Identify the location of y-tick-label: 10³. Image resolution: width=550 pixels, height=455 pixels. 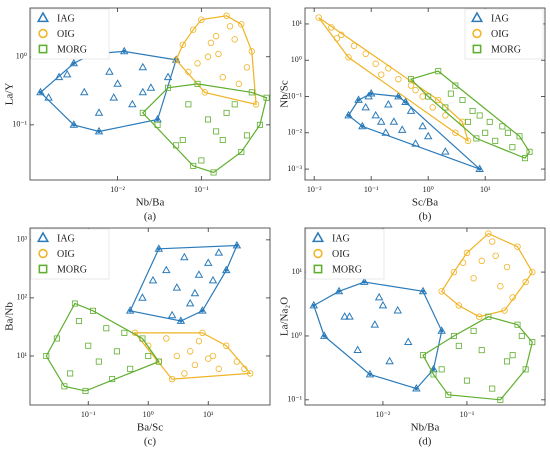
(22, 239).